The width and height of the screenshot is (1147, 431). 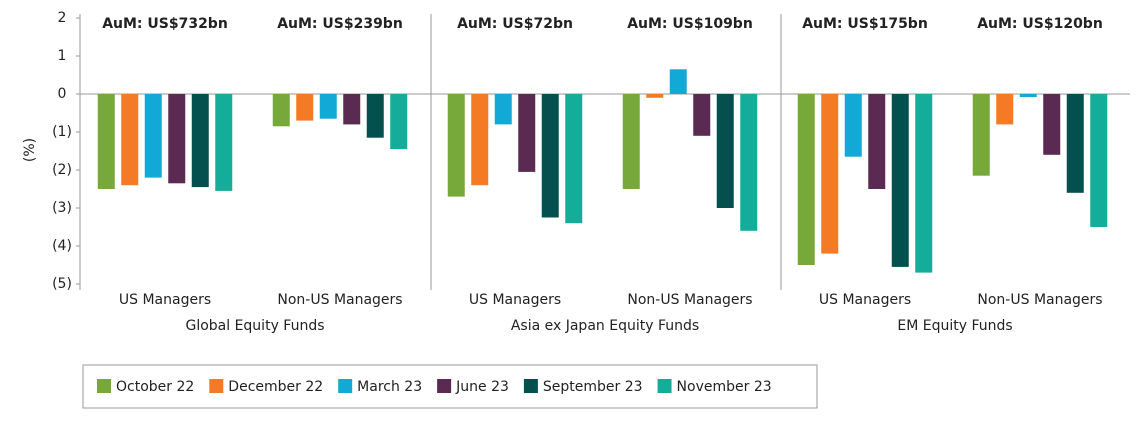 I want to click on legend-label: September 23, so click(x=593, y=387).